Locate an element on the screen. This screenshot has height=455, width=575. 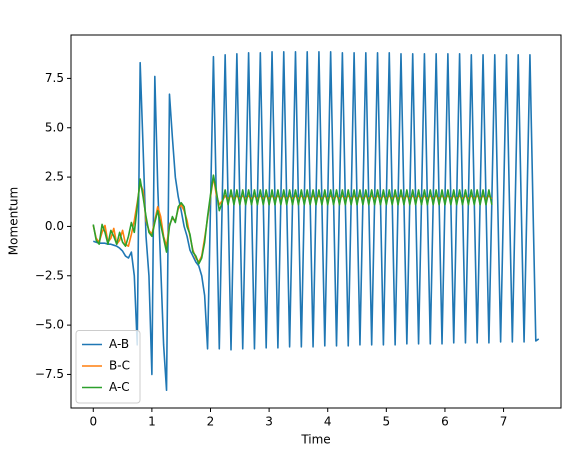
series-line is located at coordinates (292, 219).